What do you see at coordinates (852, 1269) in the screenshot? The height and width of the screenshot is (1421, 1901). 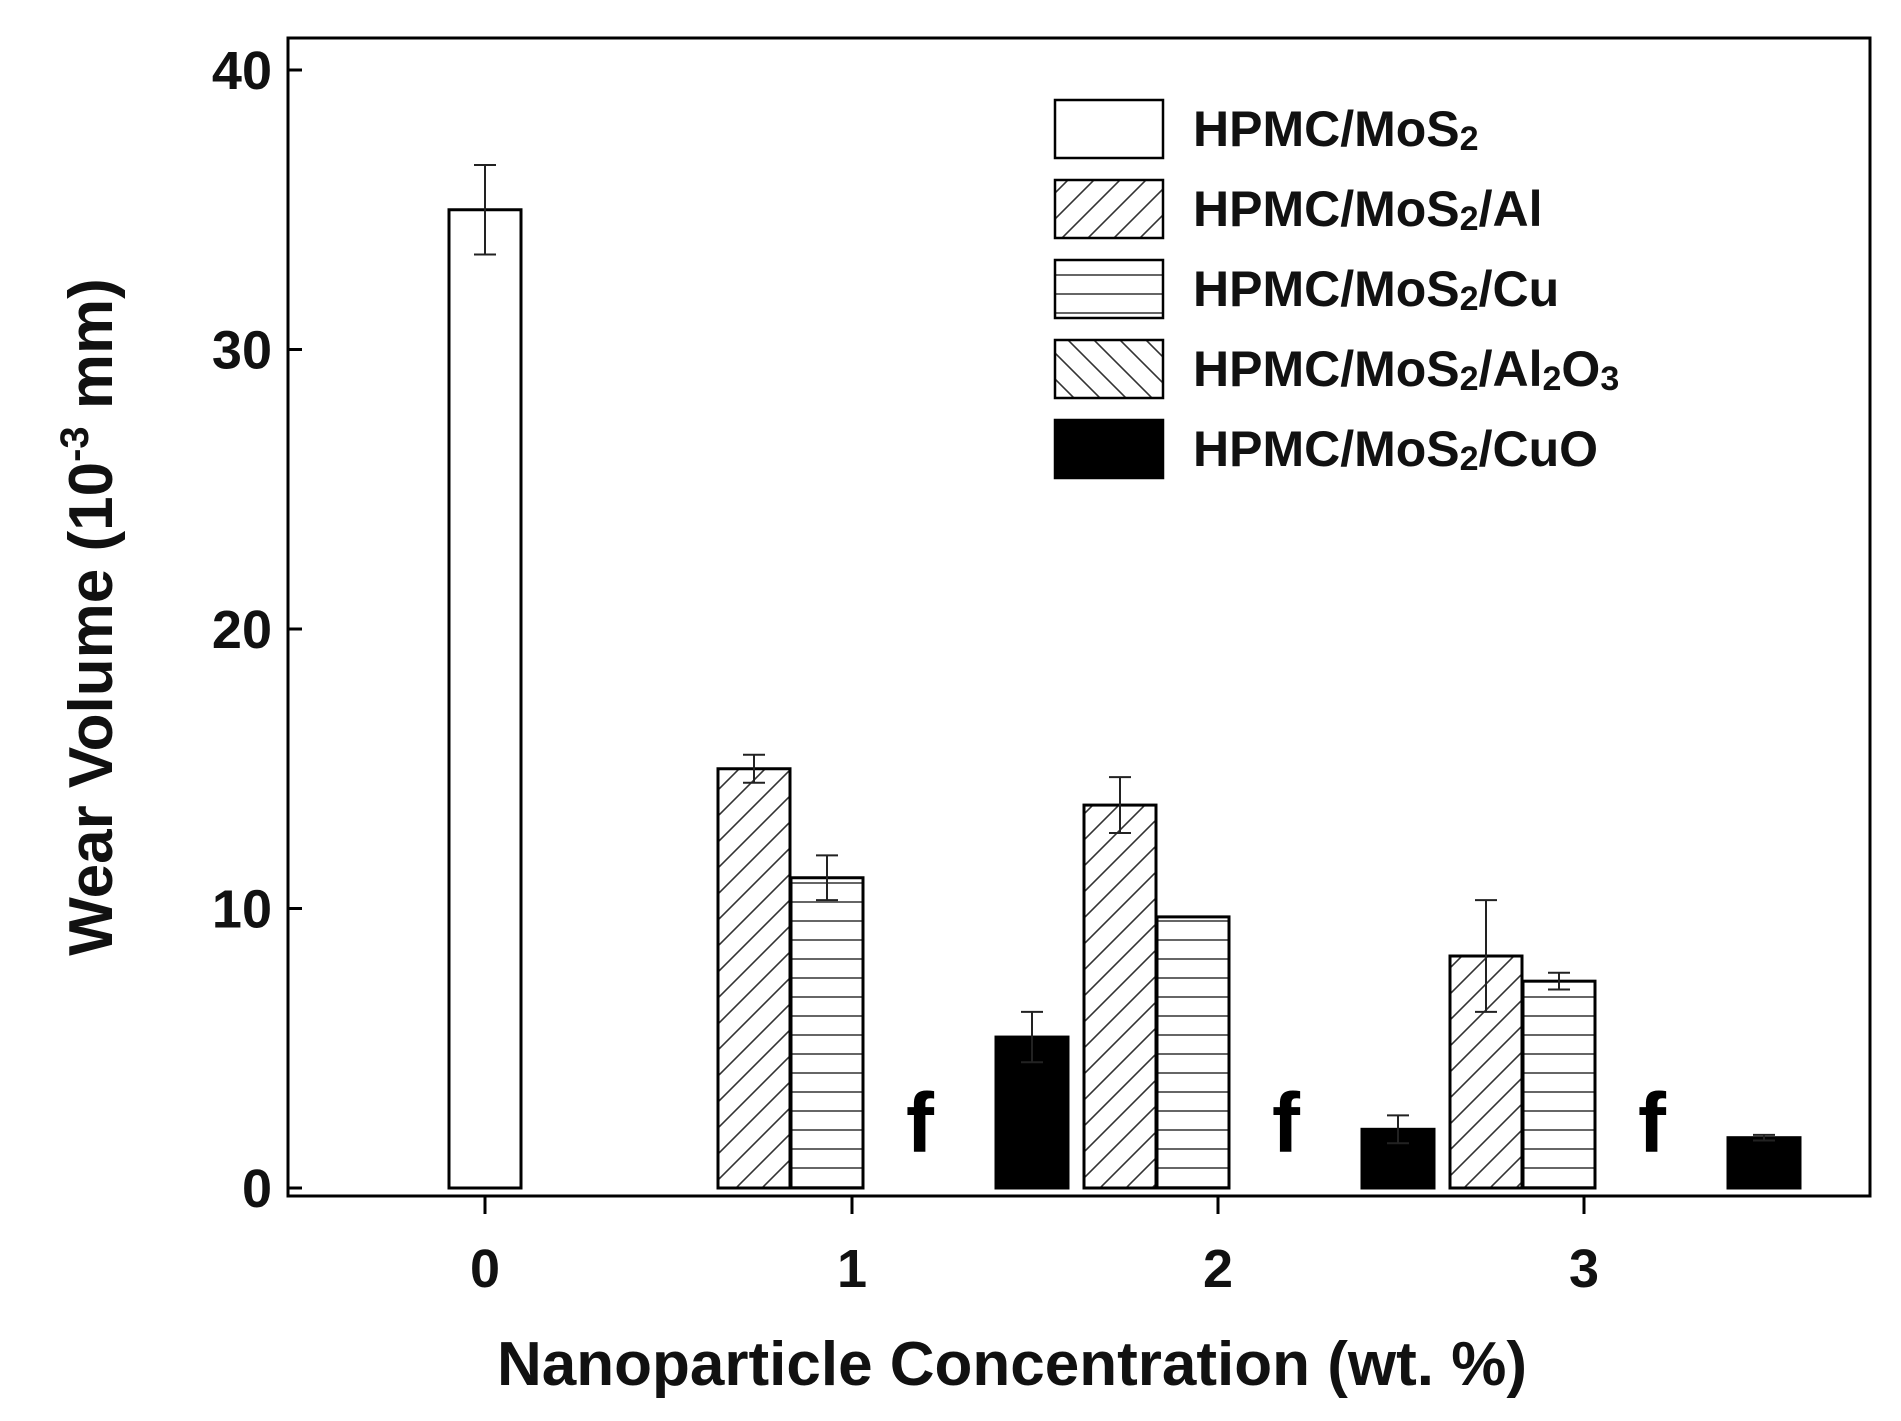 I see `x-tick-label: 1` at bounding box center [852, 1269].